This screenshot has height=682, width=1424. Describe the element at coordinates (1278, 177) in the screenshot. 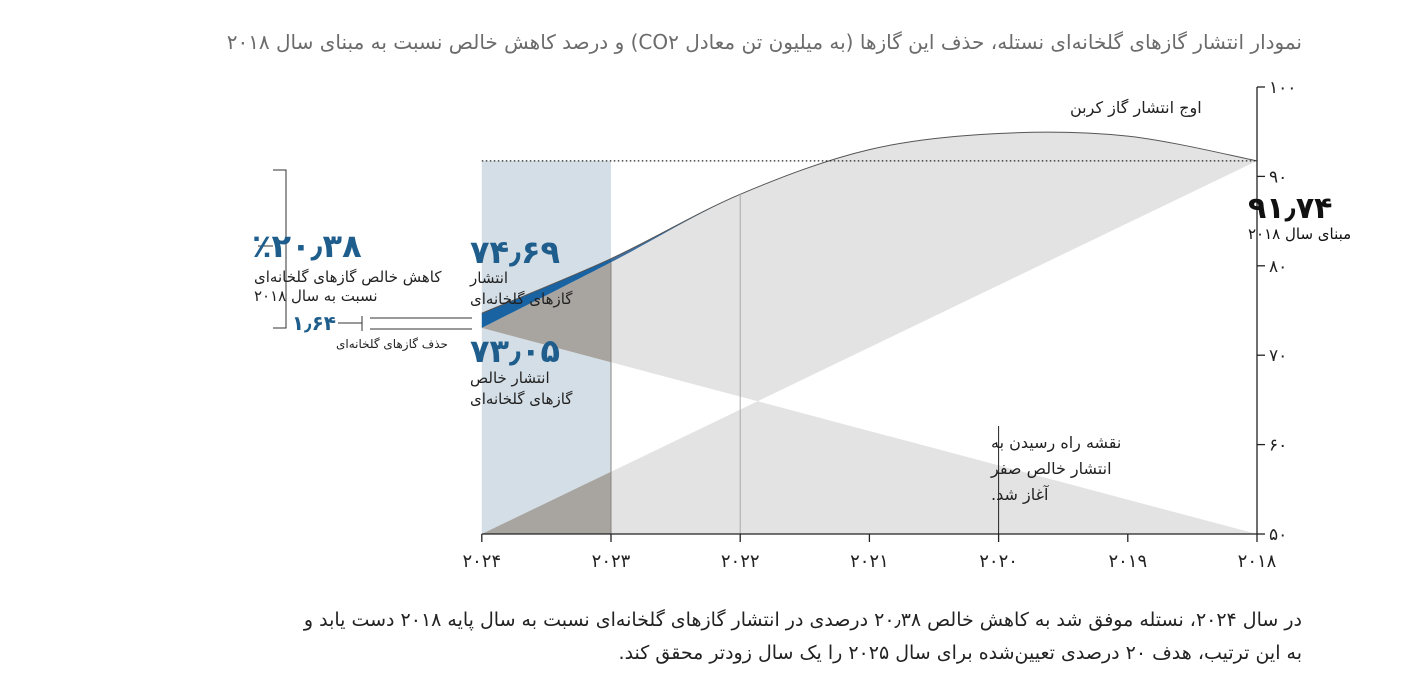

I see `y-tick-label: ۹۰` at that location.